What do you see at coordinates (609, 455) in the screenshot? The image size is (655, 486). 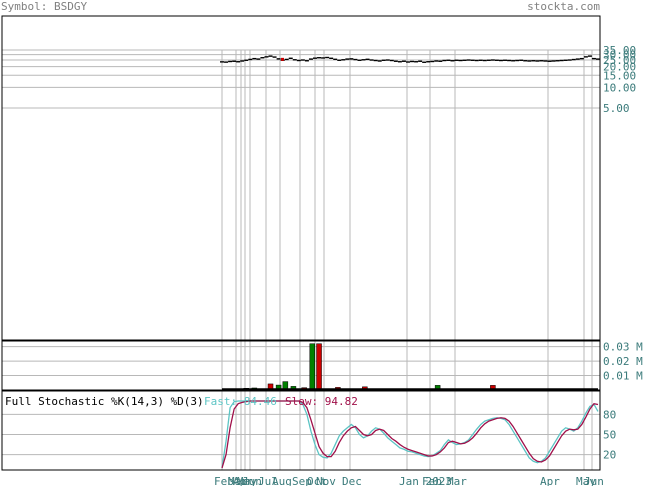 I see `stoch-tick-label: 20` at bounding box center [609, 455].